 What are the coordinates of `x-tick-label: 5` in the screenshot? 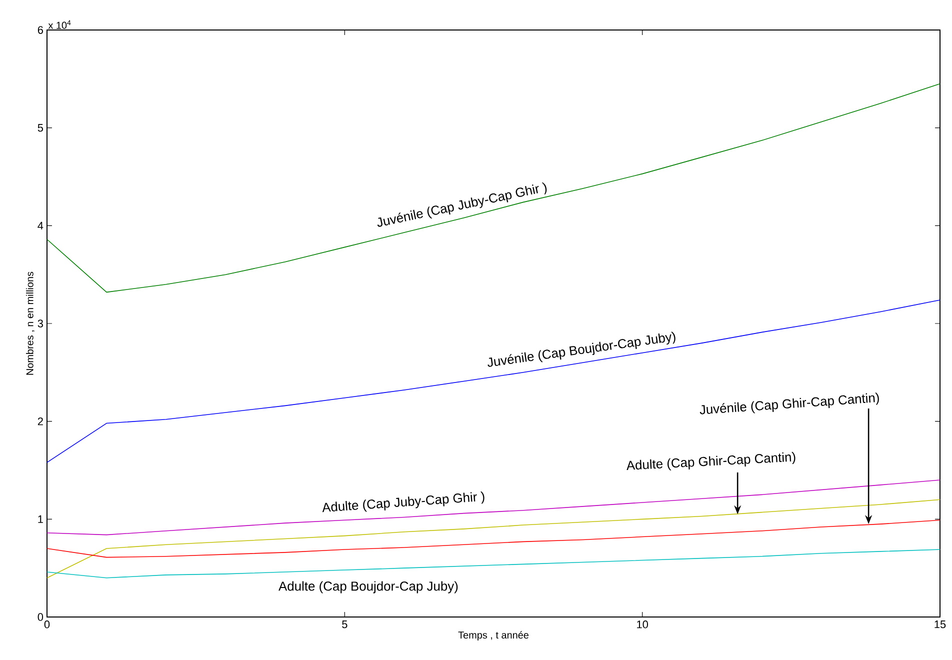 It's located at (345, 624).